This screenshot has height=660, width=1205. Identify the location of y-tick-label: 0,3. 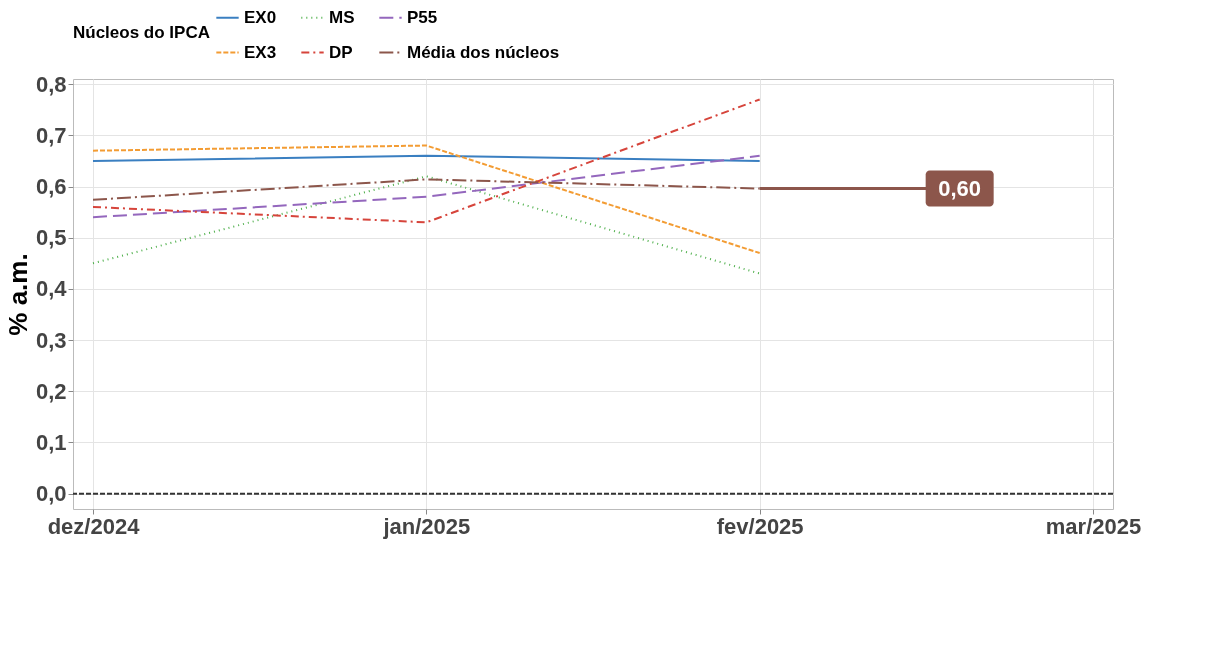
(51, 340).